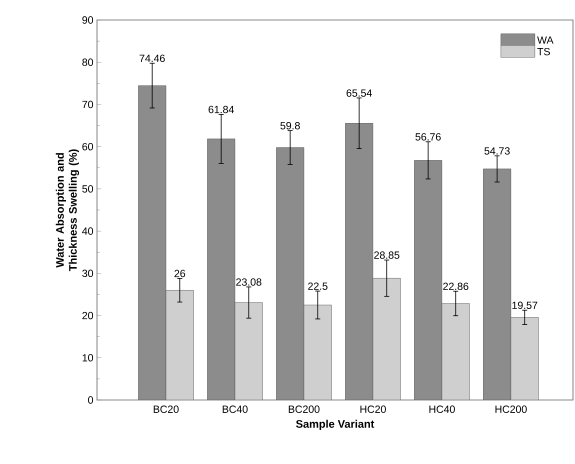  I want to click on data-label: 28.85, so click(387, 255).